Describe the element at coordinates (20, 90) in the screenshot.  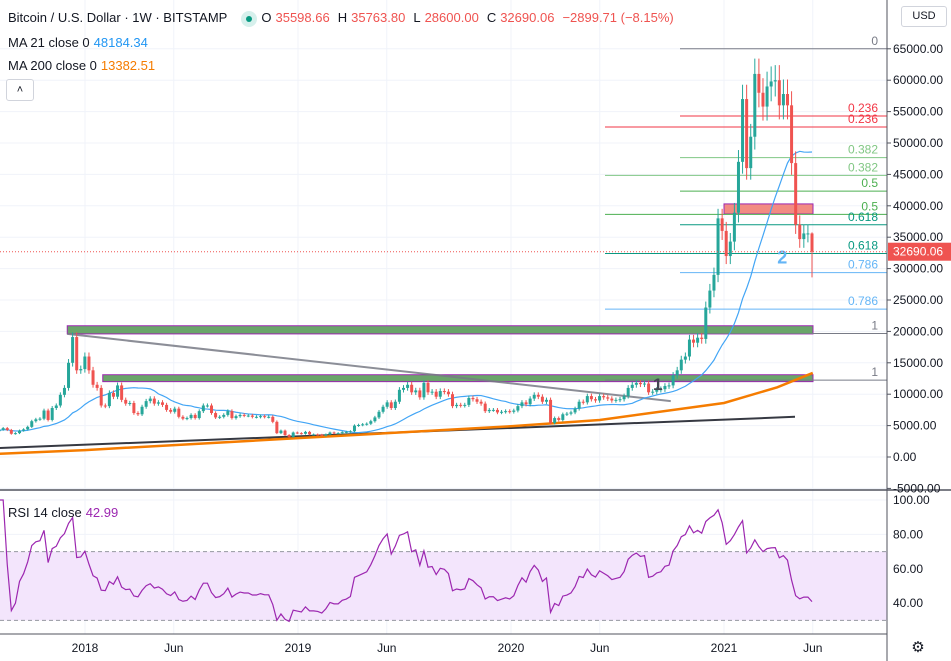
I see `collapse-legend-button: ˄` at that location.